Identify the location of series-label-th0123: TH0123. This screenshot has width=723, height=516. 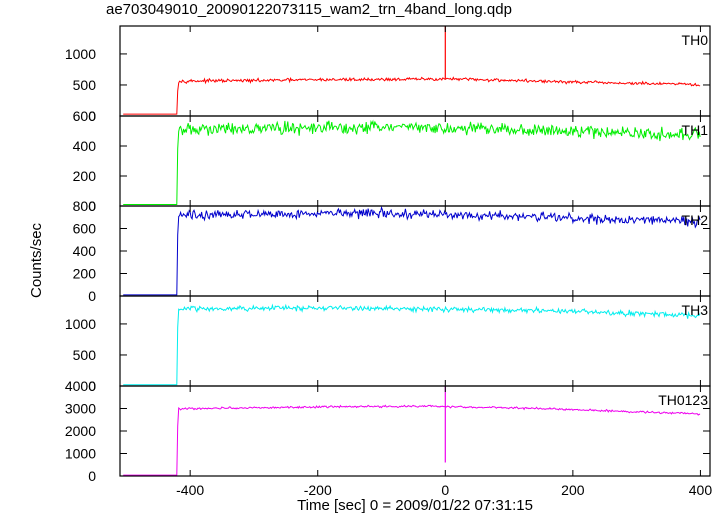
(683, 400).